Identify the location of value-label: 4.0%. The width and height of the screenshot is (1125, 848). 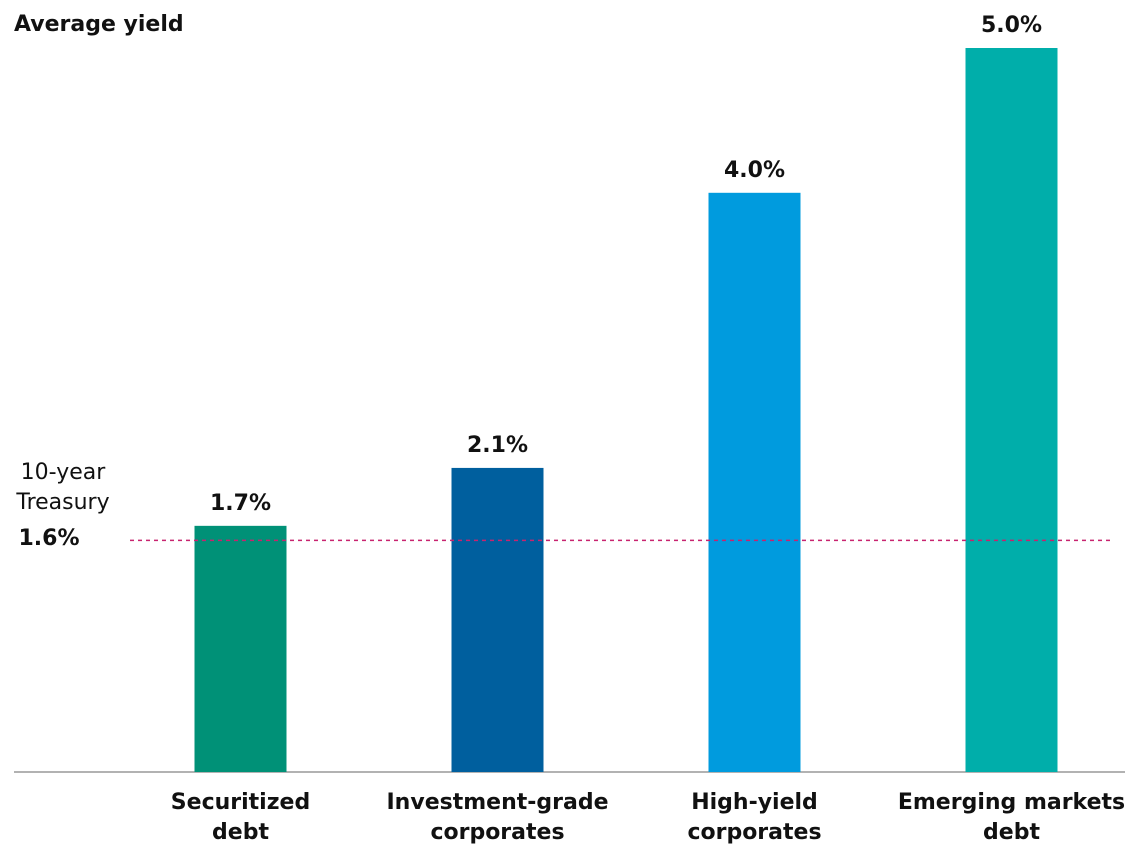
(754, 170).